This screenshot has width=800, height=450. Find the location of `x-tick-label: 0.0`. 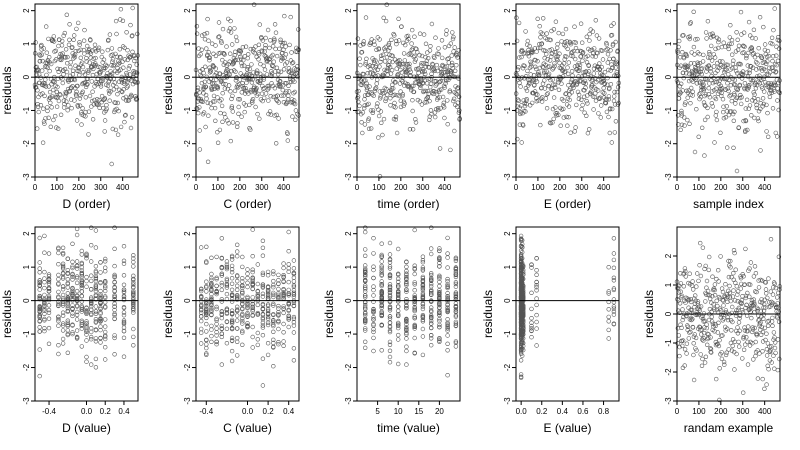

x-tick-label: 0.0 is located at coordinates (522, 411).